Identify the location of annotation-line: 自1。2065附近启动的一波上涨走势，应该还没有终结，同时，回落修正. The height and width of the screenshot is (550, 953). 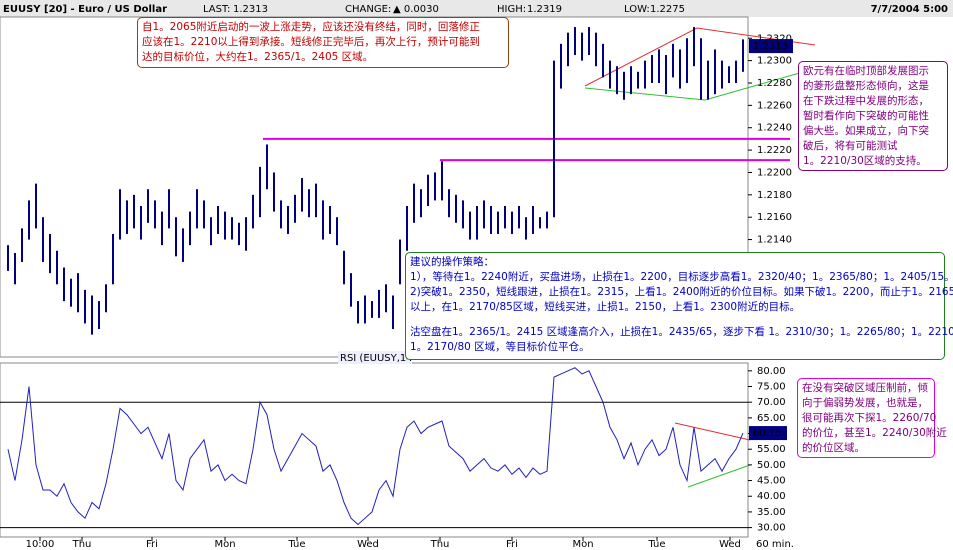
(311, 27).